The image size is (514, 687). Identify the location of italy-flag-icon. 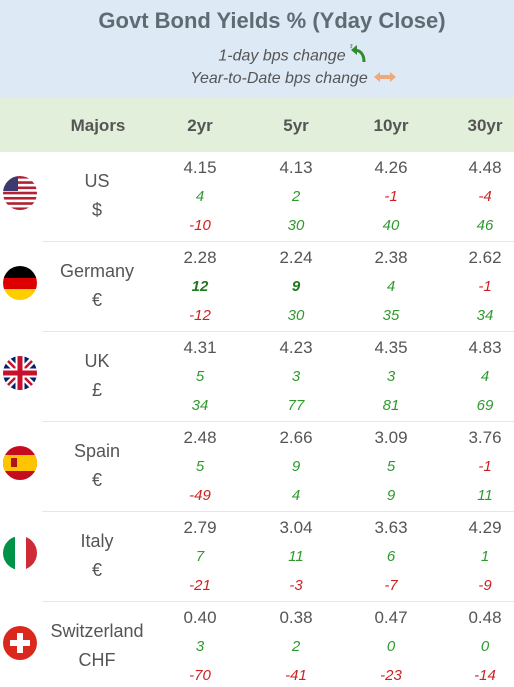
(20, 553).